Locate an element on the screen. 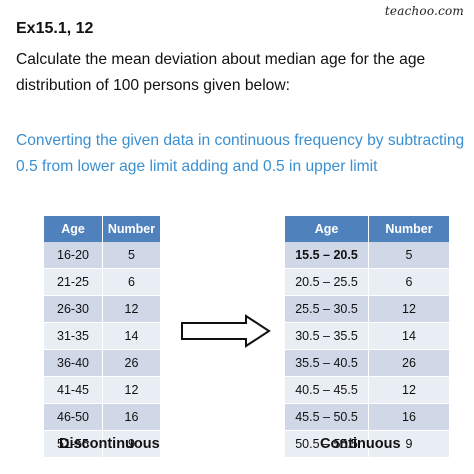  age-cell: 25.5 – 30.5 is located at coordinates (326, 309).